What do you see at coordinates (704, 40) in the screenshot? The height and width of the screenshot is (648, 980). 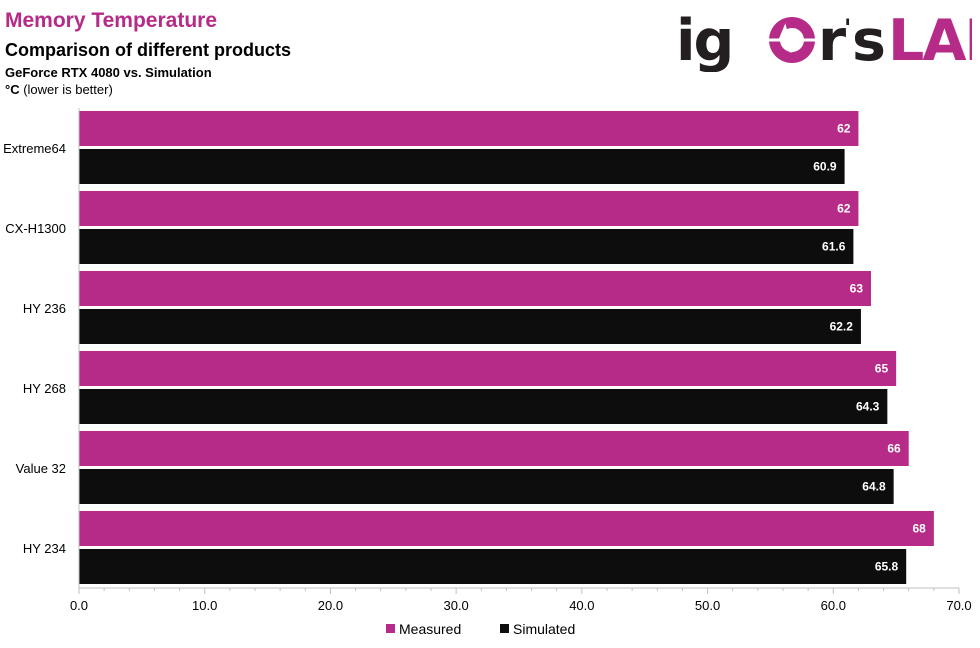 I see `logo-text-ig: ig` at bounding box center [704, 40].